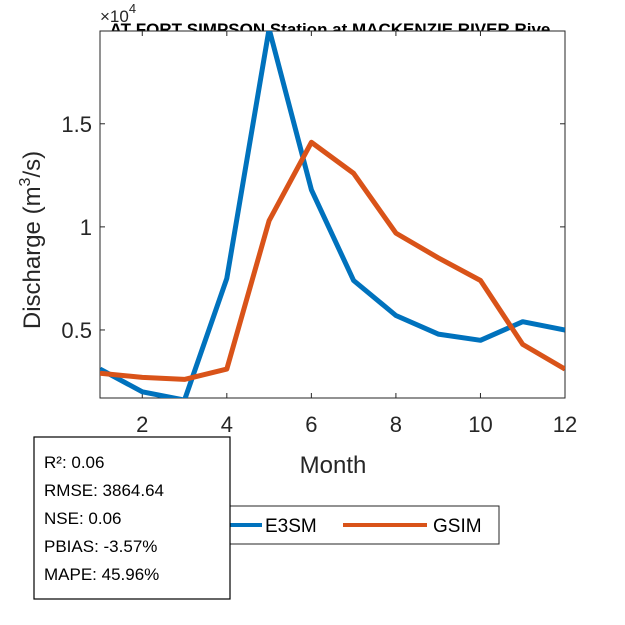  I want to click on x-tick-label: 12, so click(565, 424).